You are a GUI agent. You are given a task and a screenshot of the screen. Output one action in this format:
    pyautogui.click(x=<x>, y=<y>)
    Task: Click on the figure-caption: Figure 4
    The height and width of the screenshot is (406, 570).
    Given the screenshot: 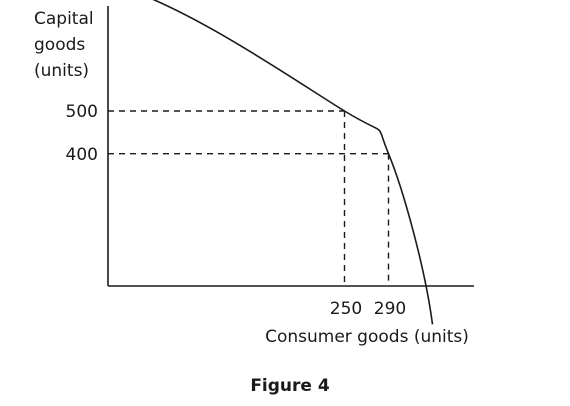 What is the action you would take?
    pyautogui.click(x=290, y=386)
    